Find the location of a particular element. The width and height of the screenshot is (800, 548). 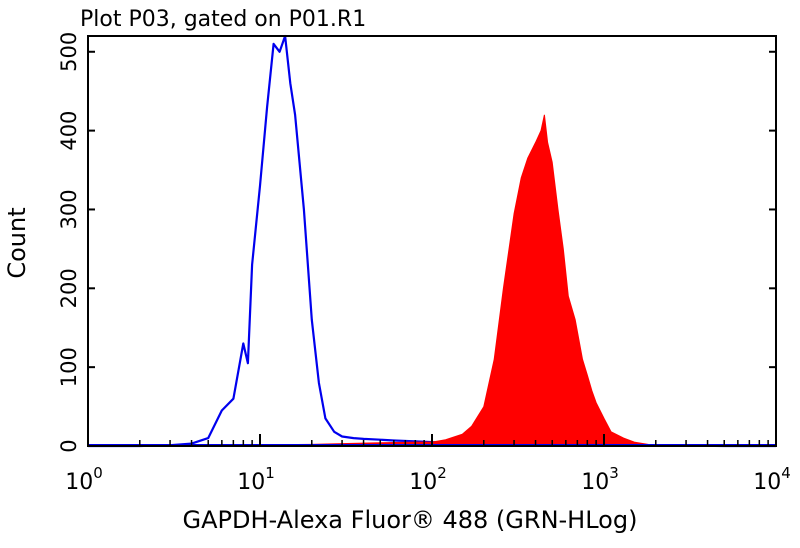

x-tick-label: 10³ is located at coordinates (600, 479).